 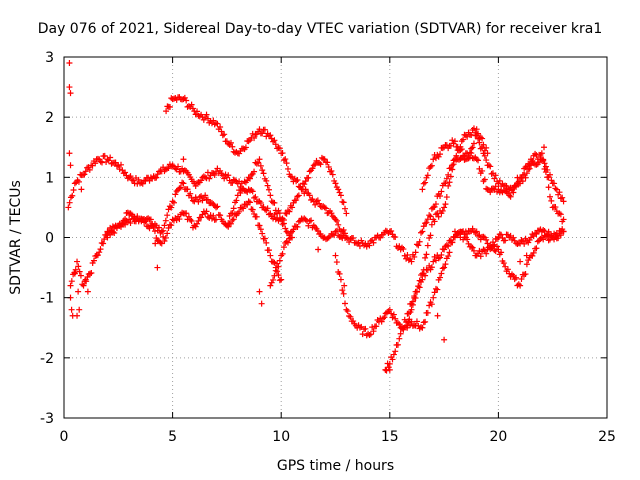 What do you see at coordinates (281, 437) in the screenshot?
I see `x-tick-label: 10` at bounding box center [281, 437].